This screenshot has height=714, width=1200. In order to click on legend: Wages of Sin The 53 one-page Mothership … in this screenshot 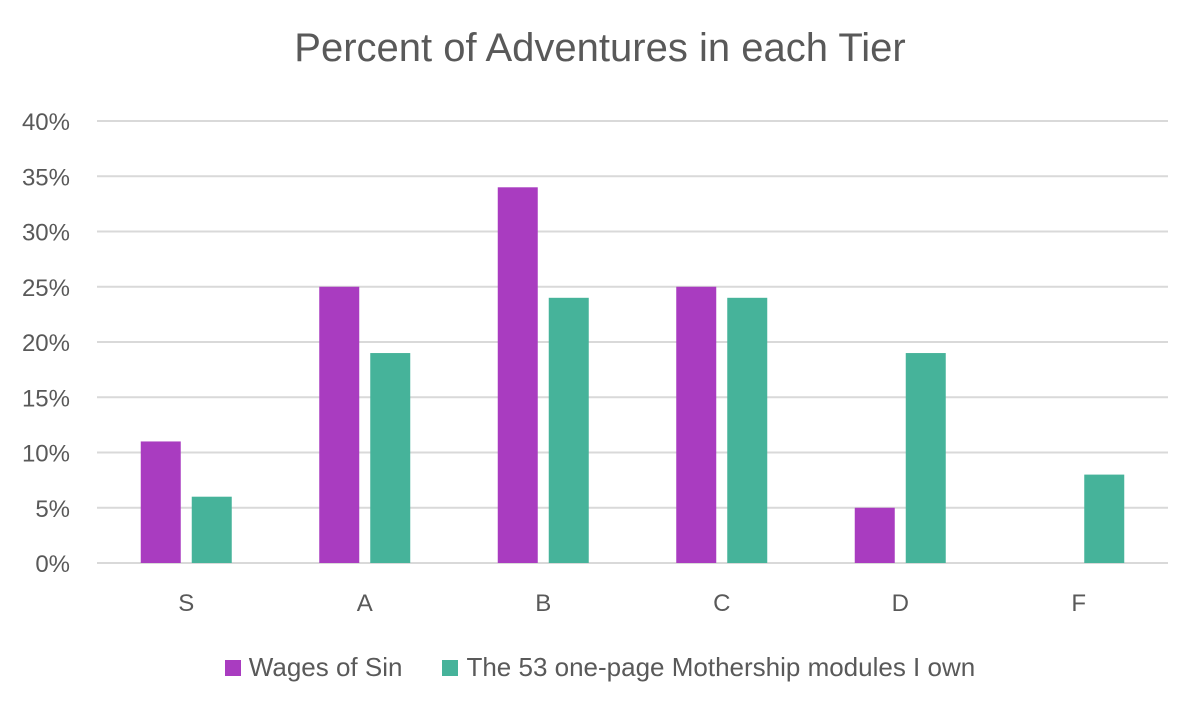, I will do `click(600, 667)`.